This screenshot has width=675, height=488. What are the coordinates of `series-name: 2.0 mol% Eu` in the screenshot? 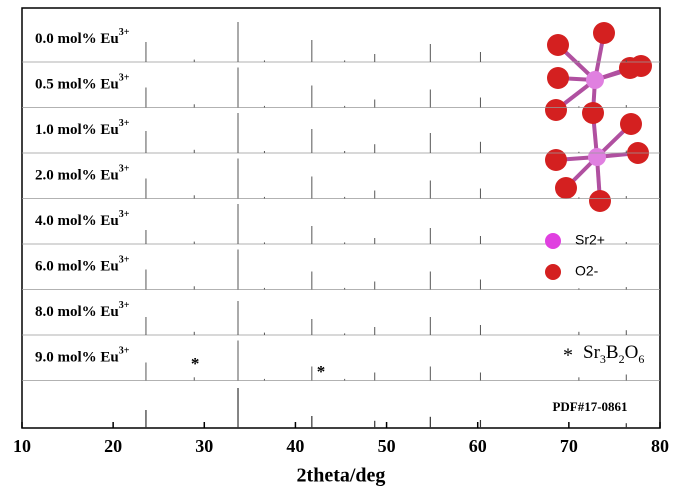 It's located at (77, 176).